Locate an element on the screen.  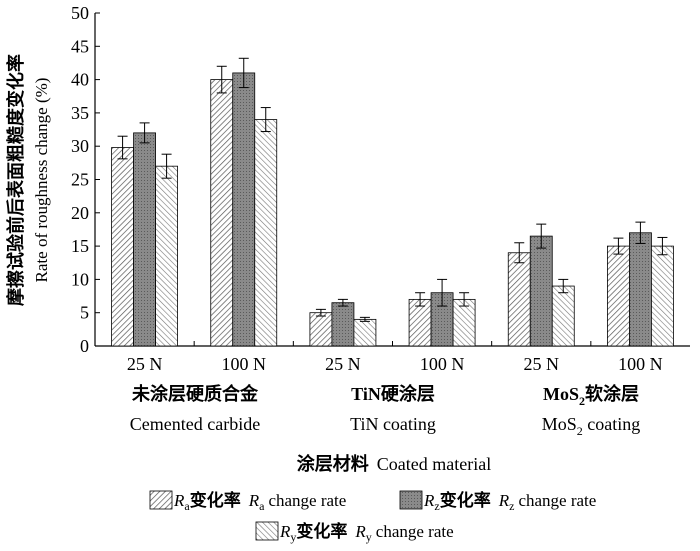
y-tick-label: 35 is located at coordinates (80, 113).